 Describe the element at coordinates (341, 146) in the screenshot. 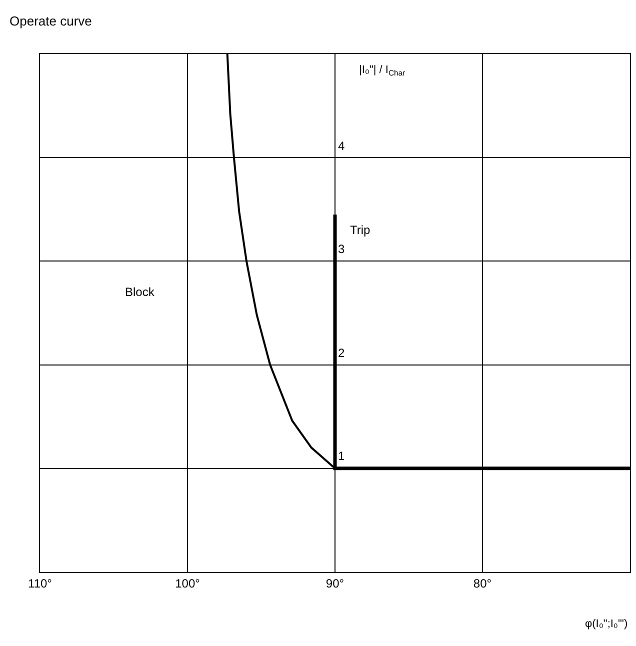

I see `y-tick-label: 4` at that location.